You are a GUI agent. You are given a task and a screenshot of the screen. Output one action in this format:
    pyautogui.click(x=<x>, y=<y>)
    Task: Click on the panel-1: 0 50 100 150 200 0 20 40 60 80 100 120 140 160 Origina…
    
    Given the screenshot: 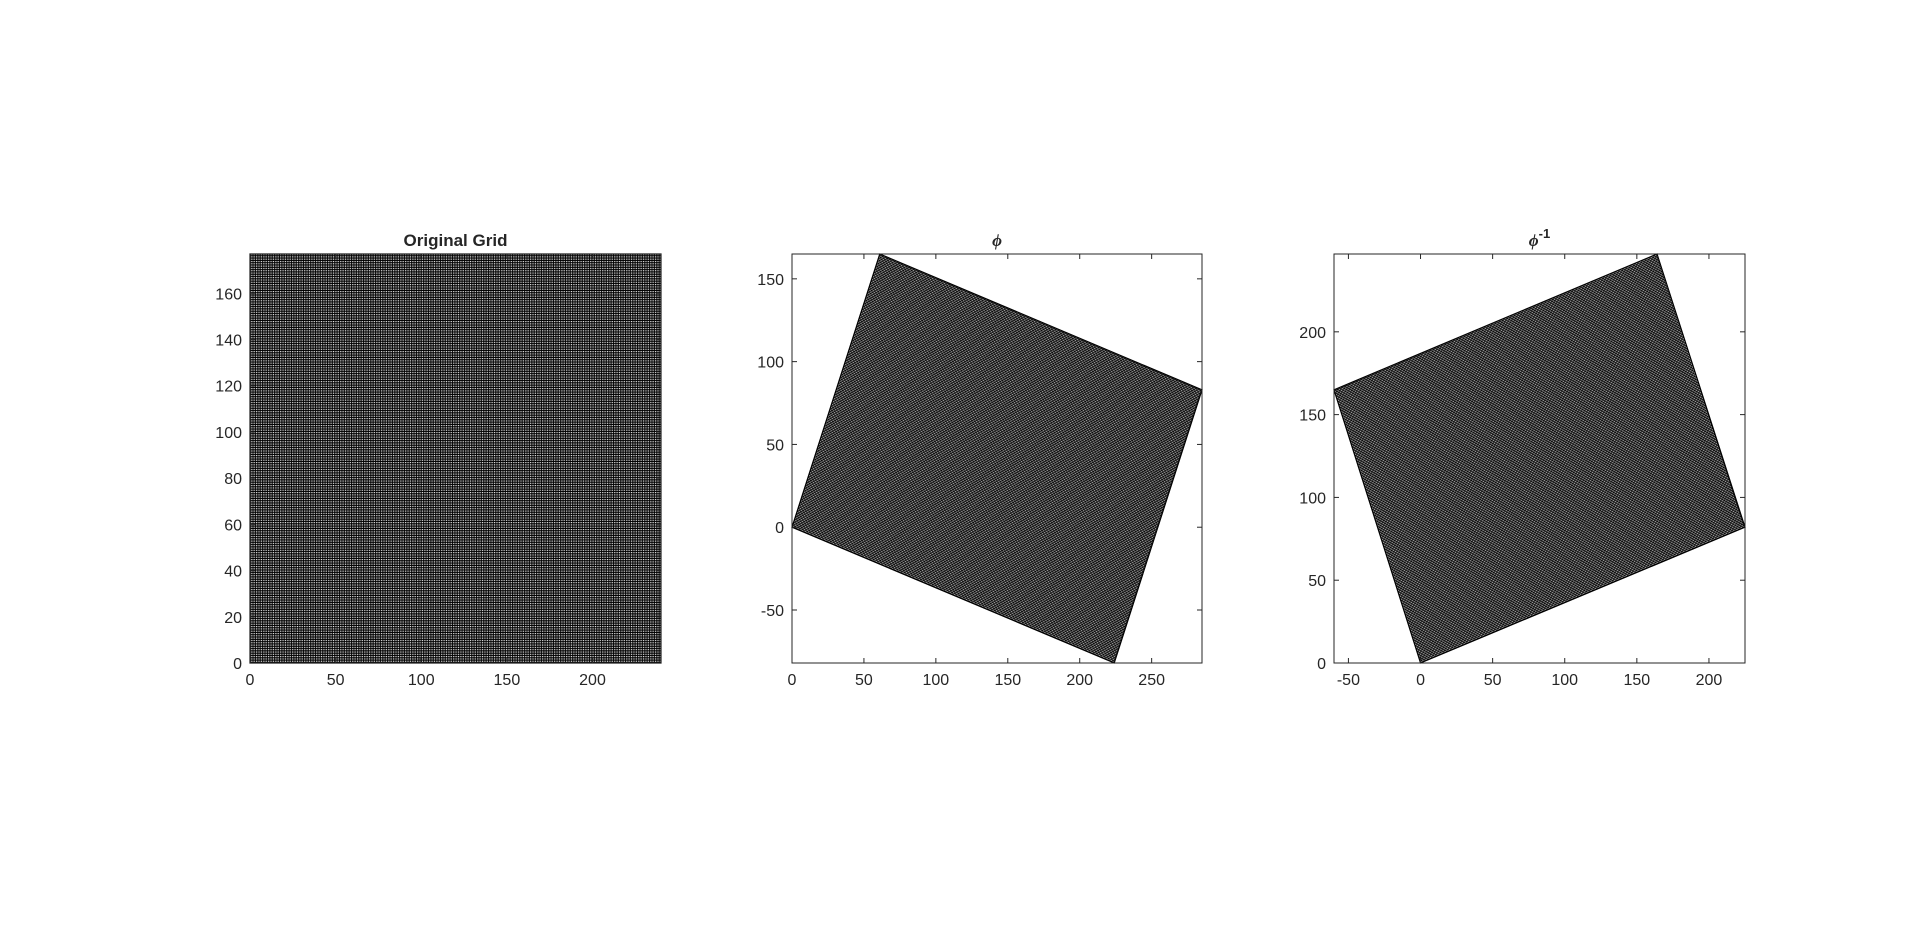 What is the action you would take?
    pyautogui.click(x=438, y=460)
    